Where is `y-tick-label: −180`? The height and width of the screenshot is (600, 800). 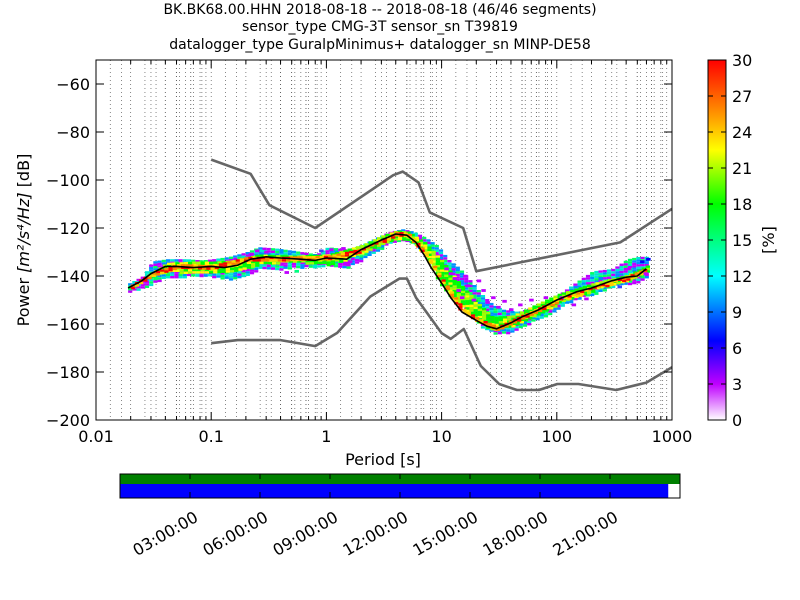
y-tick-label: −180 is located at coordinates (68, 372).